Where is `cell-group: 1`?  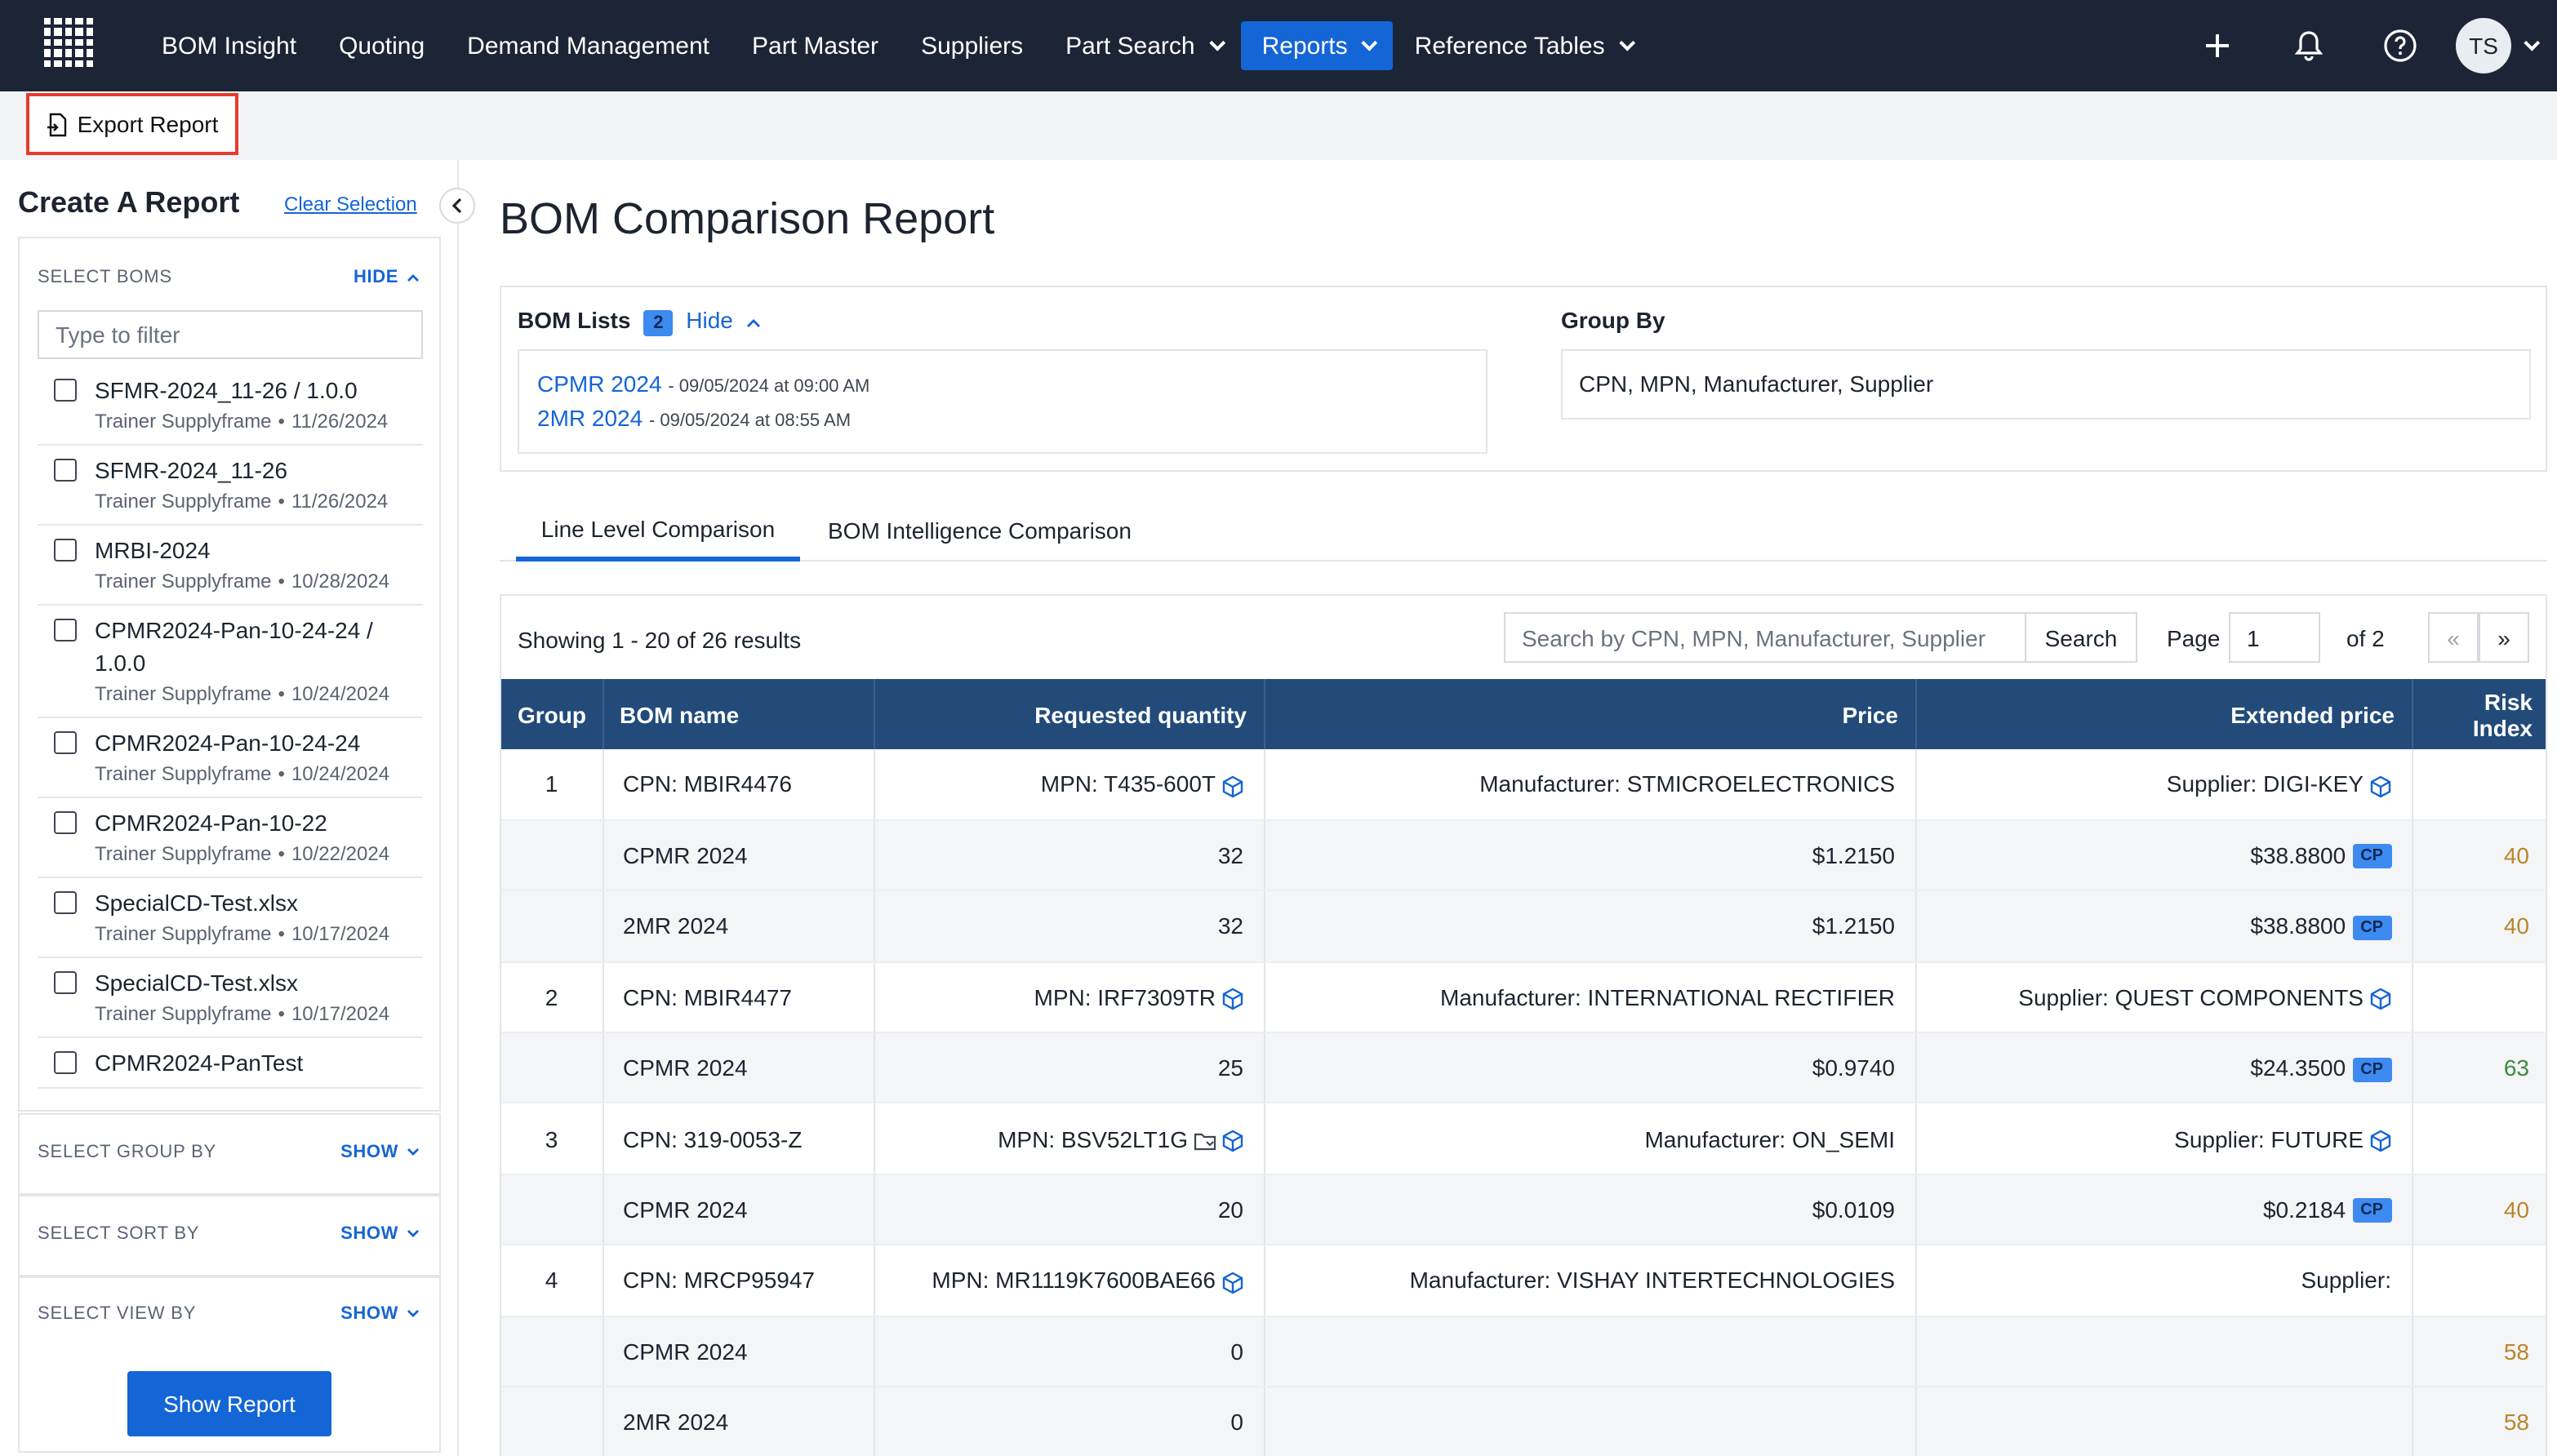 cell-group: 1 is located at coordinates (552, 785).